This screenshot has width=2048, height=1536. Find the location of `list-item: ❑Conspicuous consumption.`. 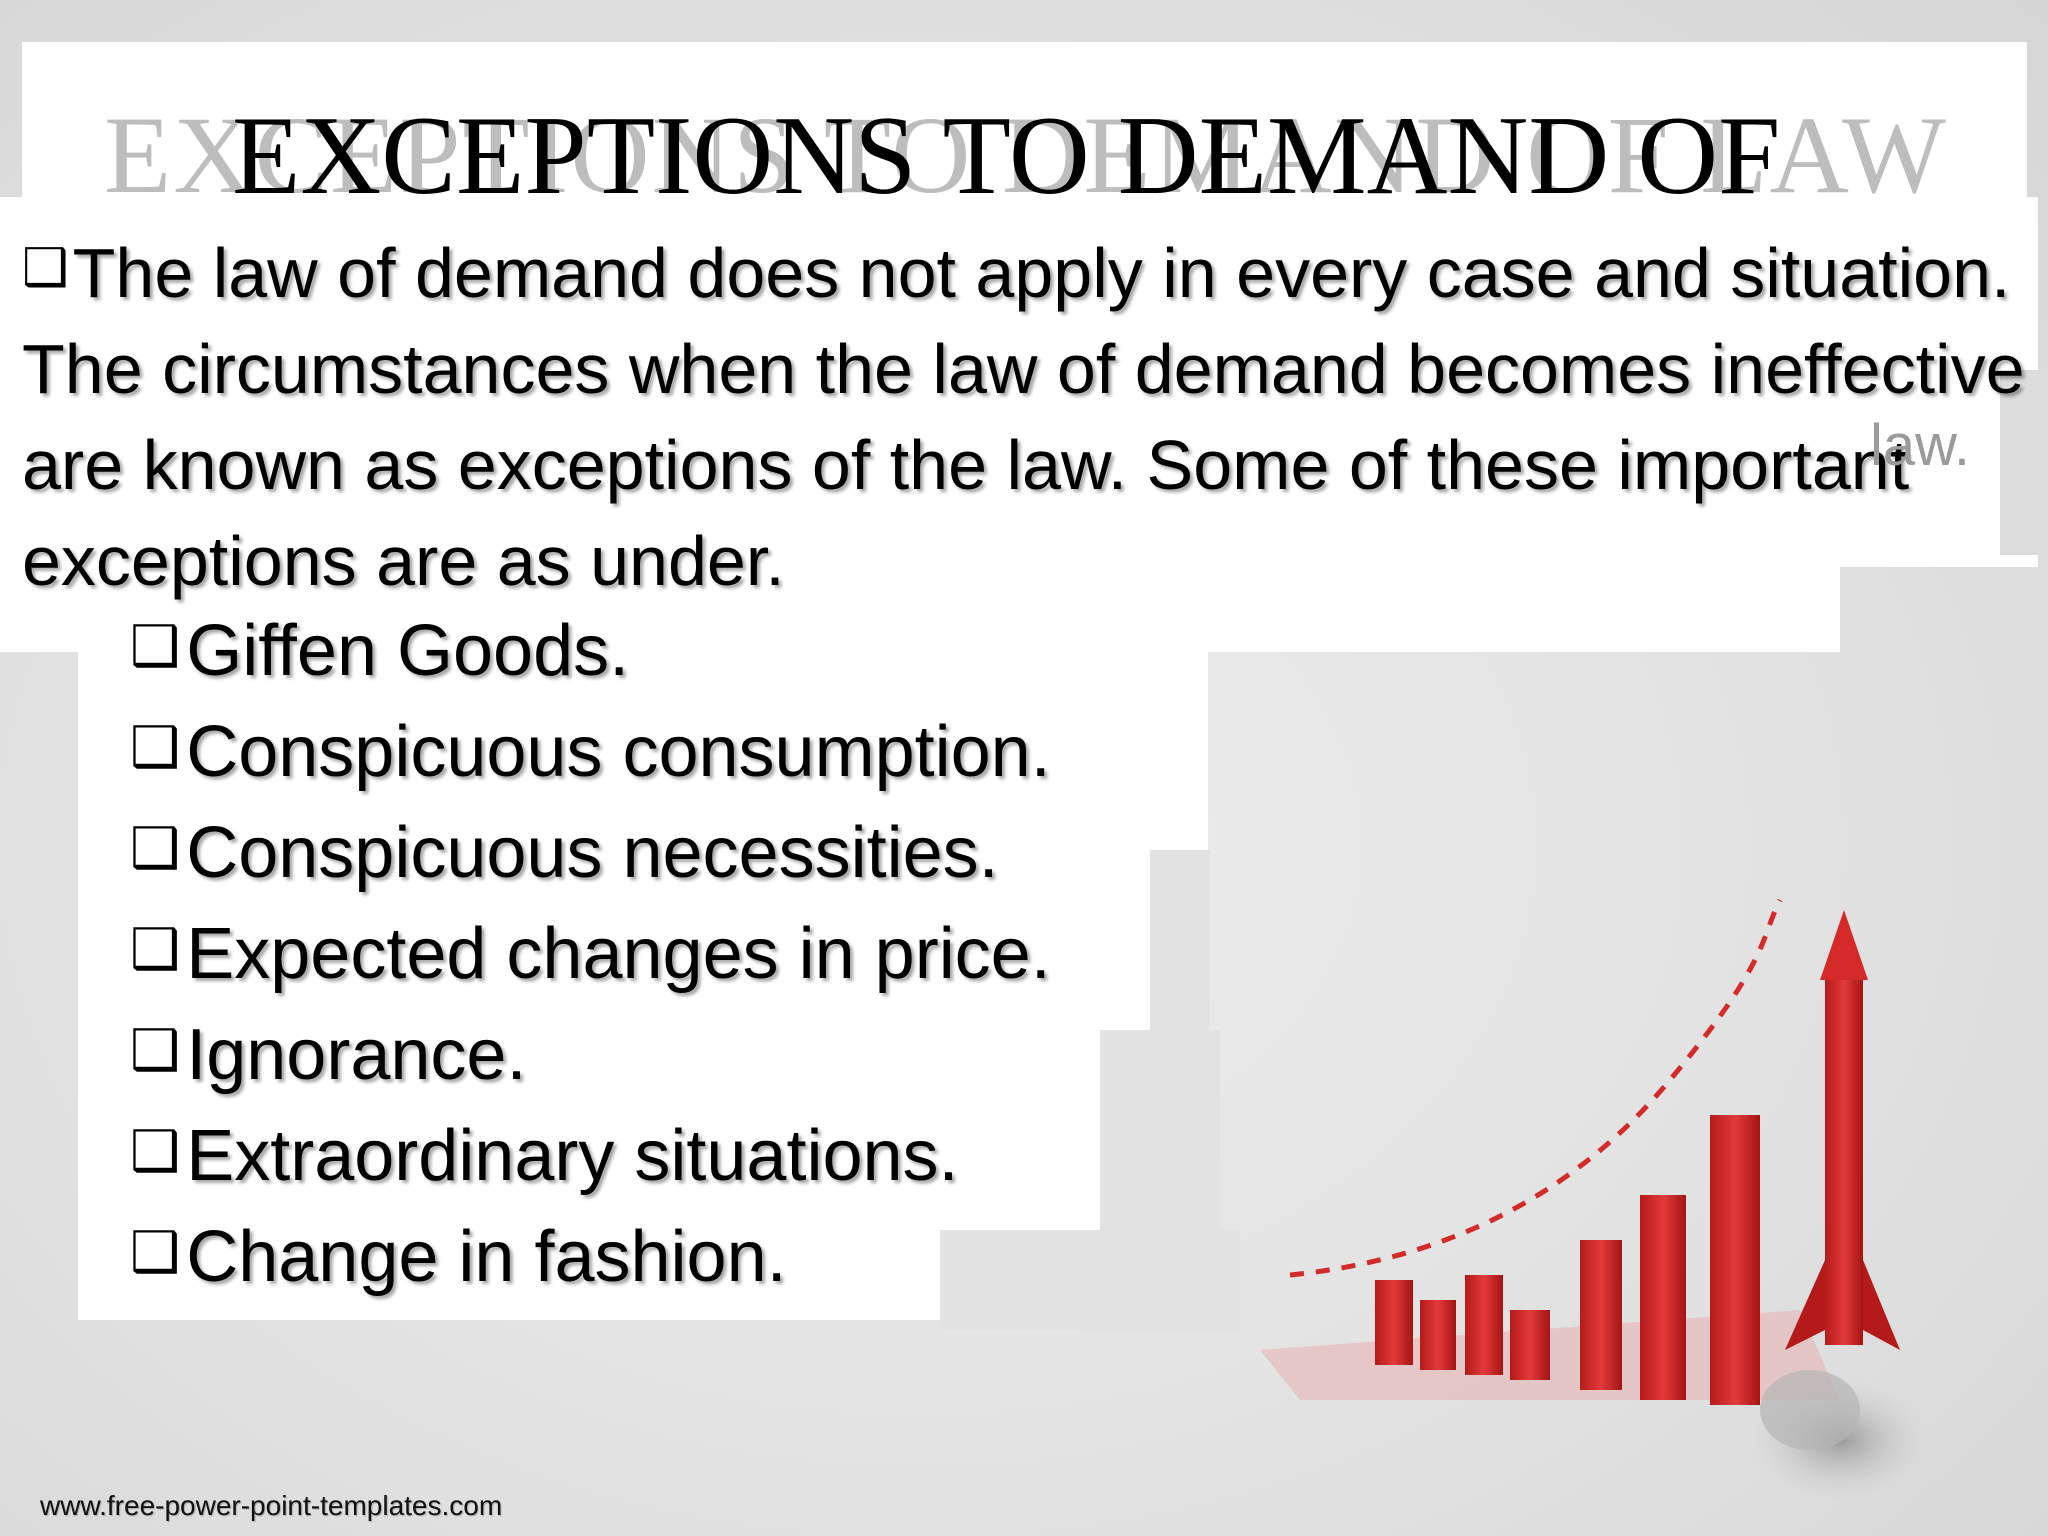

list-item: ❑Conspicuous consumption. is located at coordinates (590, 749).